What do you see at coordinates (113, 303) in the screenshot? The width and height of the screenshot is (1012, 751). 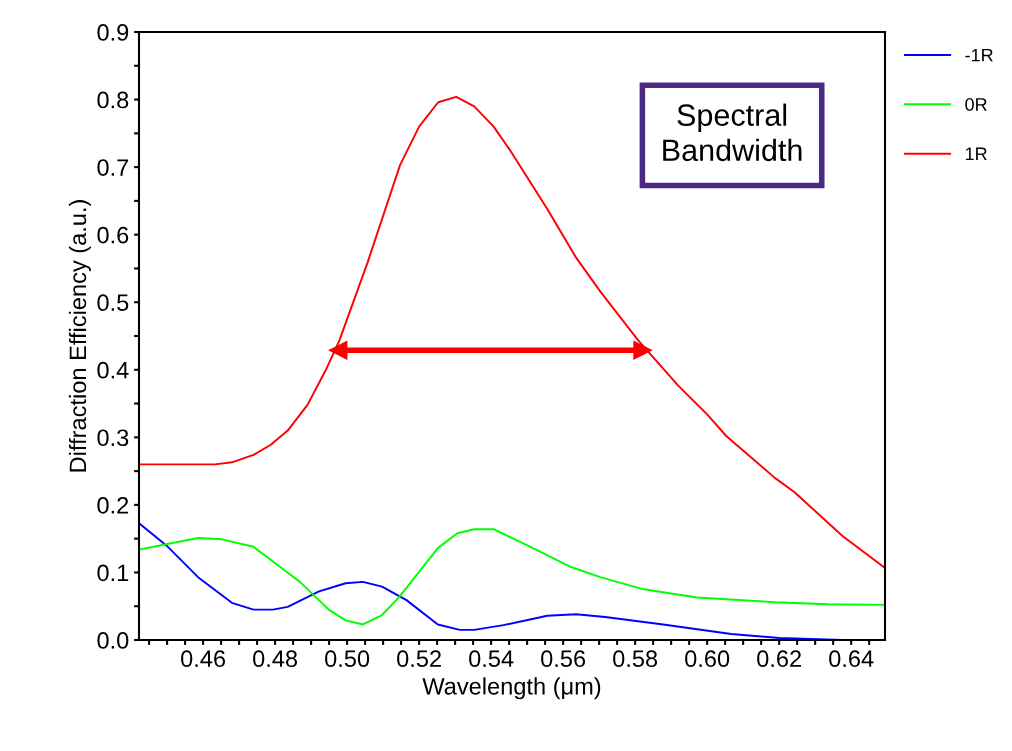 I see `y-tick-label: 0.5` at bounding box center [113, 303].